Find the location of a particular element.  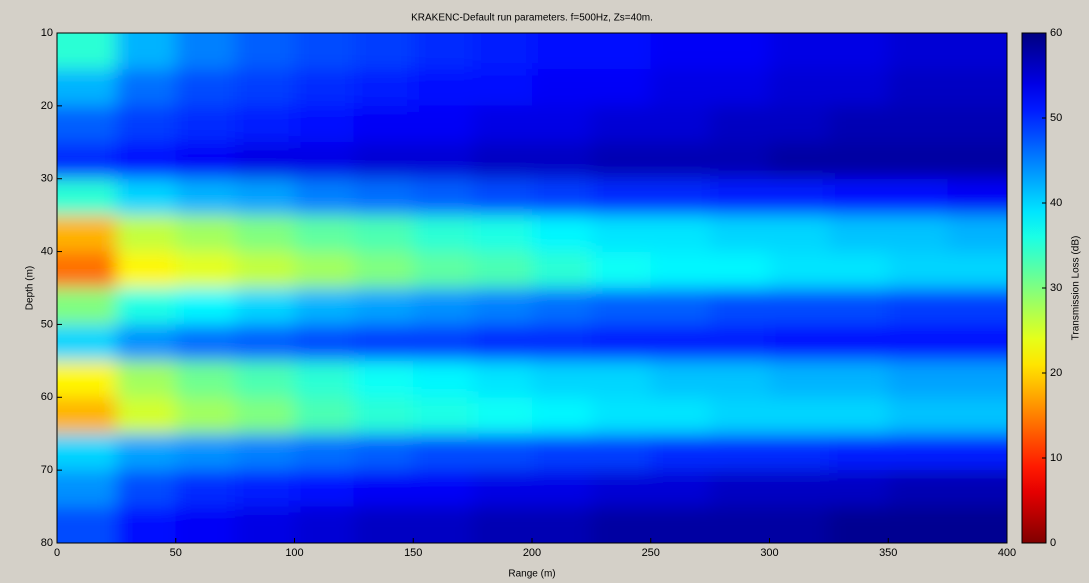

y-tick-label: 30 is located at coordinates (47, 179).